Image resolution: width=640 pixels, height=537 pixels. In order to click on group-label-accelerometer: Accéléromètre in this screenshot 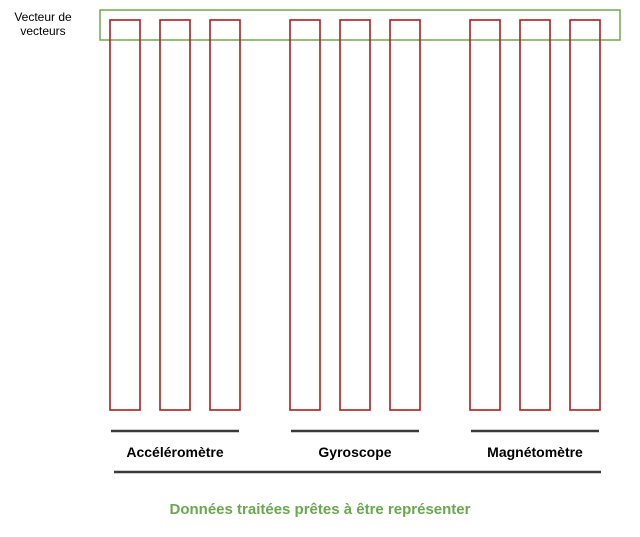, I will do `click(175, 452)`.